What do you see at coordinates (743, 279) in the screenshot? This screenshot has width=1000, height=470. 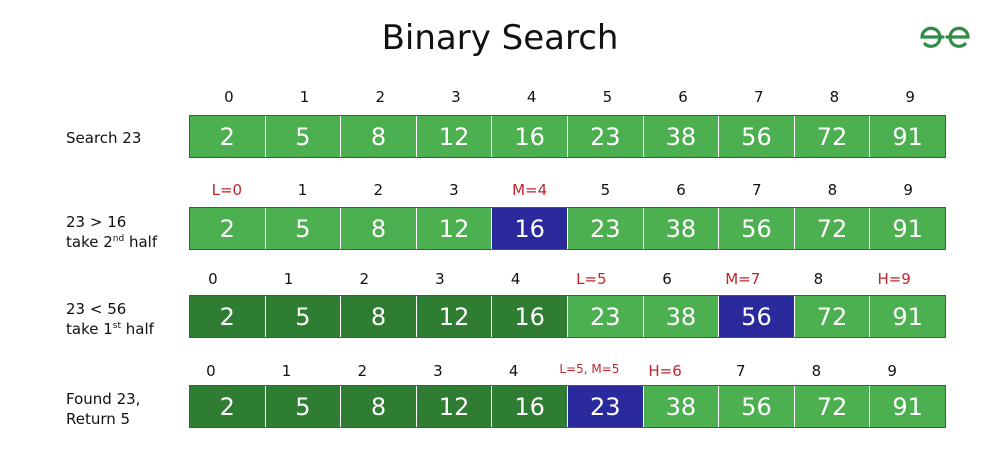 I see `pointer-label: M=7` at bounding box center [743, 279].